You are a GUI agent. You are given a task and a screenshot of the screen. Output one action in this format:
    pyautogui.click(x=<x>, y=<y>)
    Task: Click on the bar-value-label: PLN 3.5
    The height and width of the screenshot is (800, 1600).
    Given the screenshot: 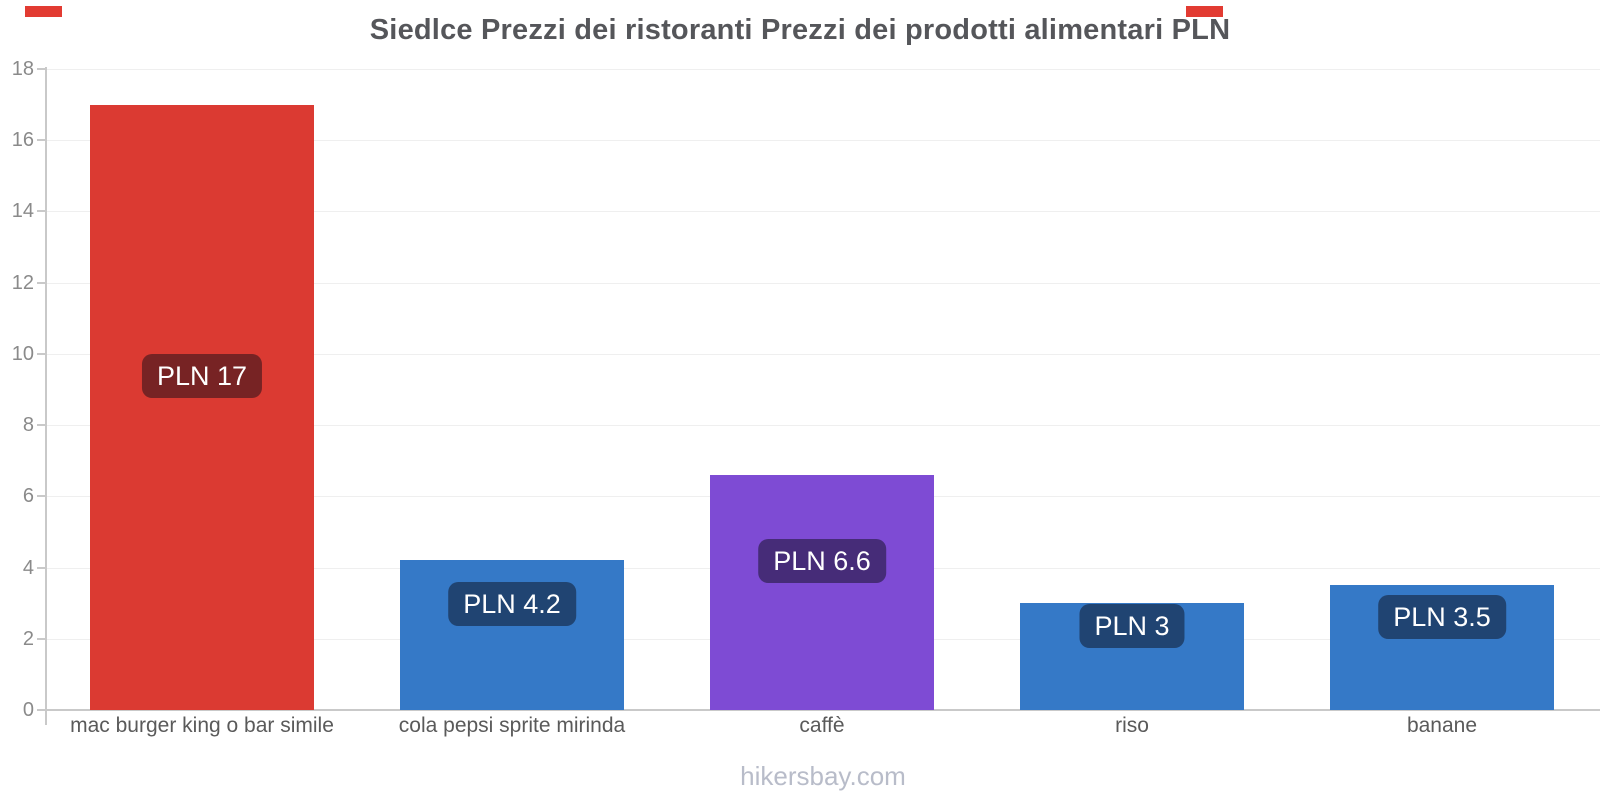 What is the action you would take?
    pyautogui.click(x=1442, y=616)
    